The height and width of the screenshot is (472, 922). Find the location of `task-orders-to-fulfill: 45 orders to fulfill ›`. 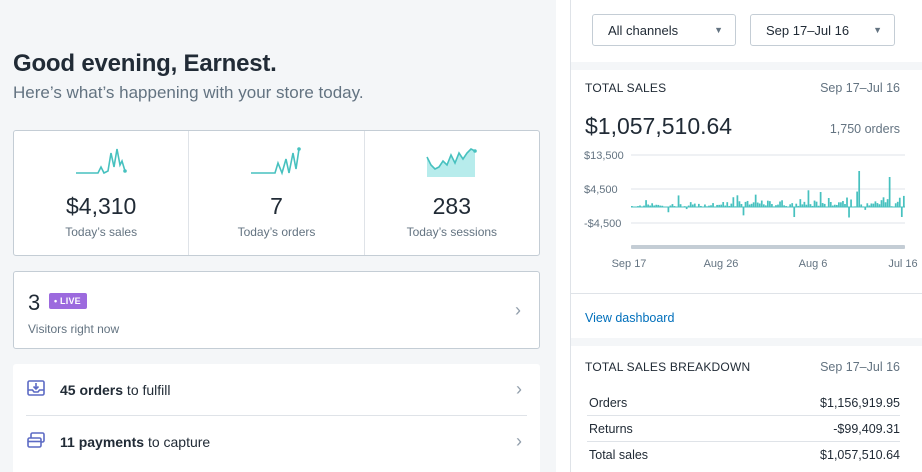

task-orders-to-fulfill: 45 orders to fulfill › is located at coordinates (276, 390).